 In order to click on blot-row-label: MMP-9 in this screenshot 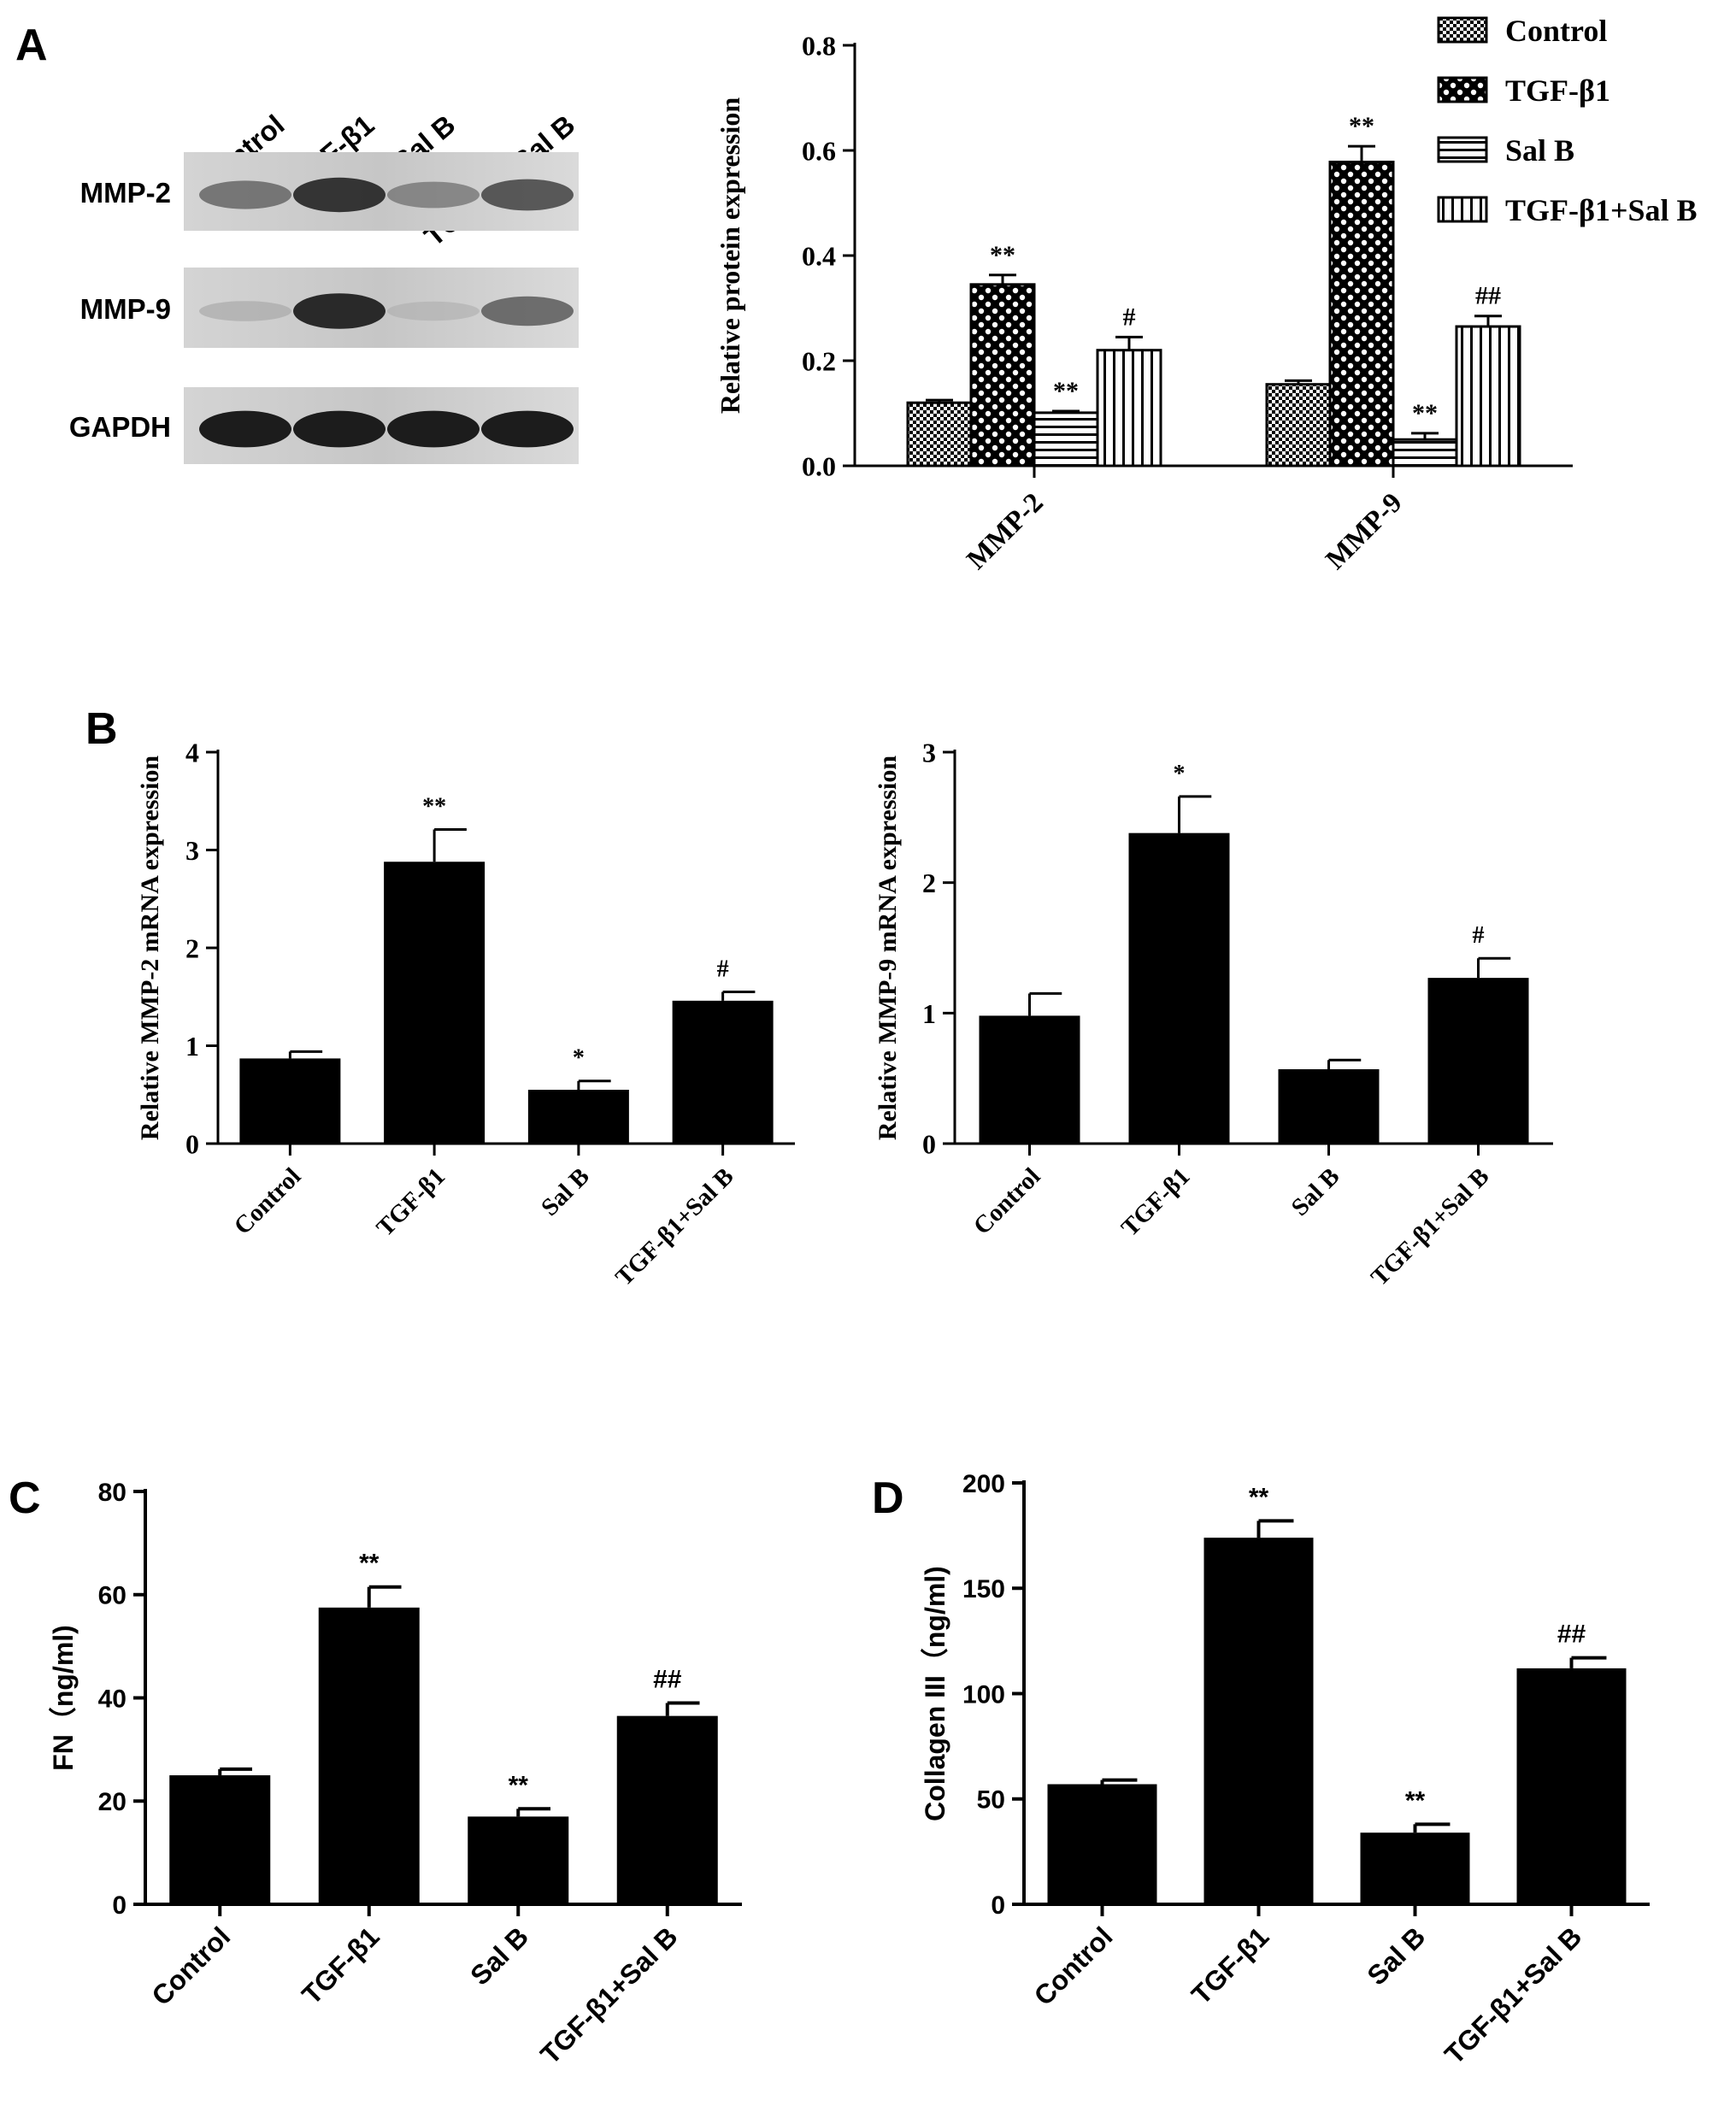, I will do `click(125, 309)`.